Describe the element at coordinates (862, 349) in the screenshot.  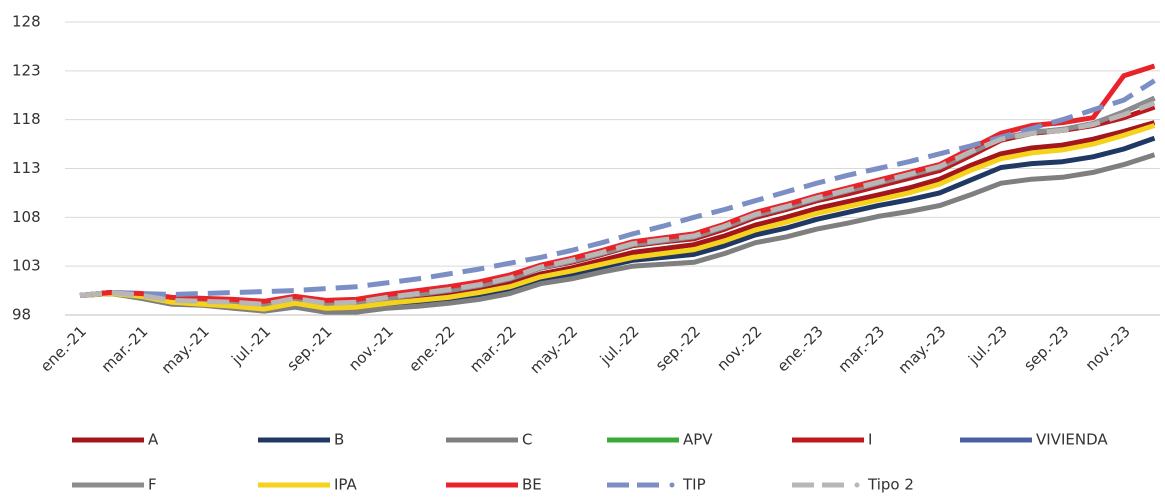
I see `x-tick-label: mar.-23` at that location.